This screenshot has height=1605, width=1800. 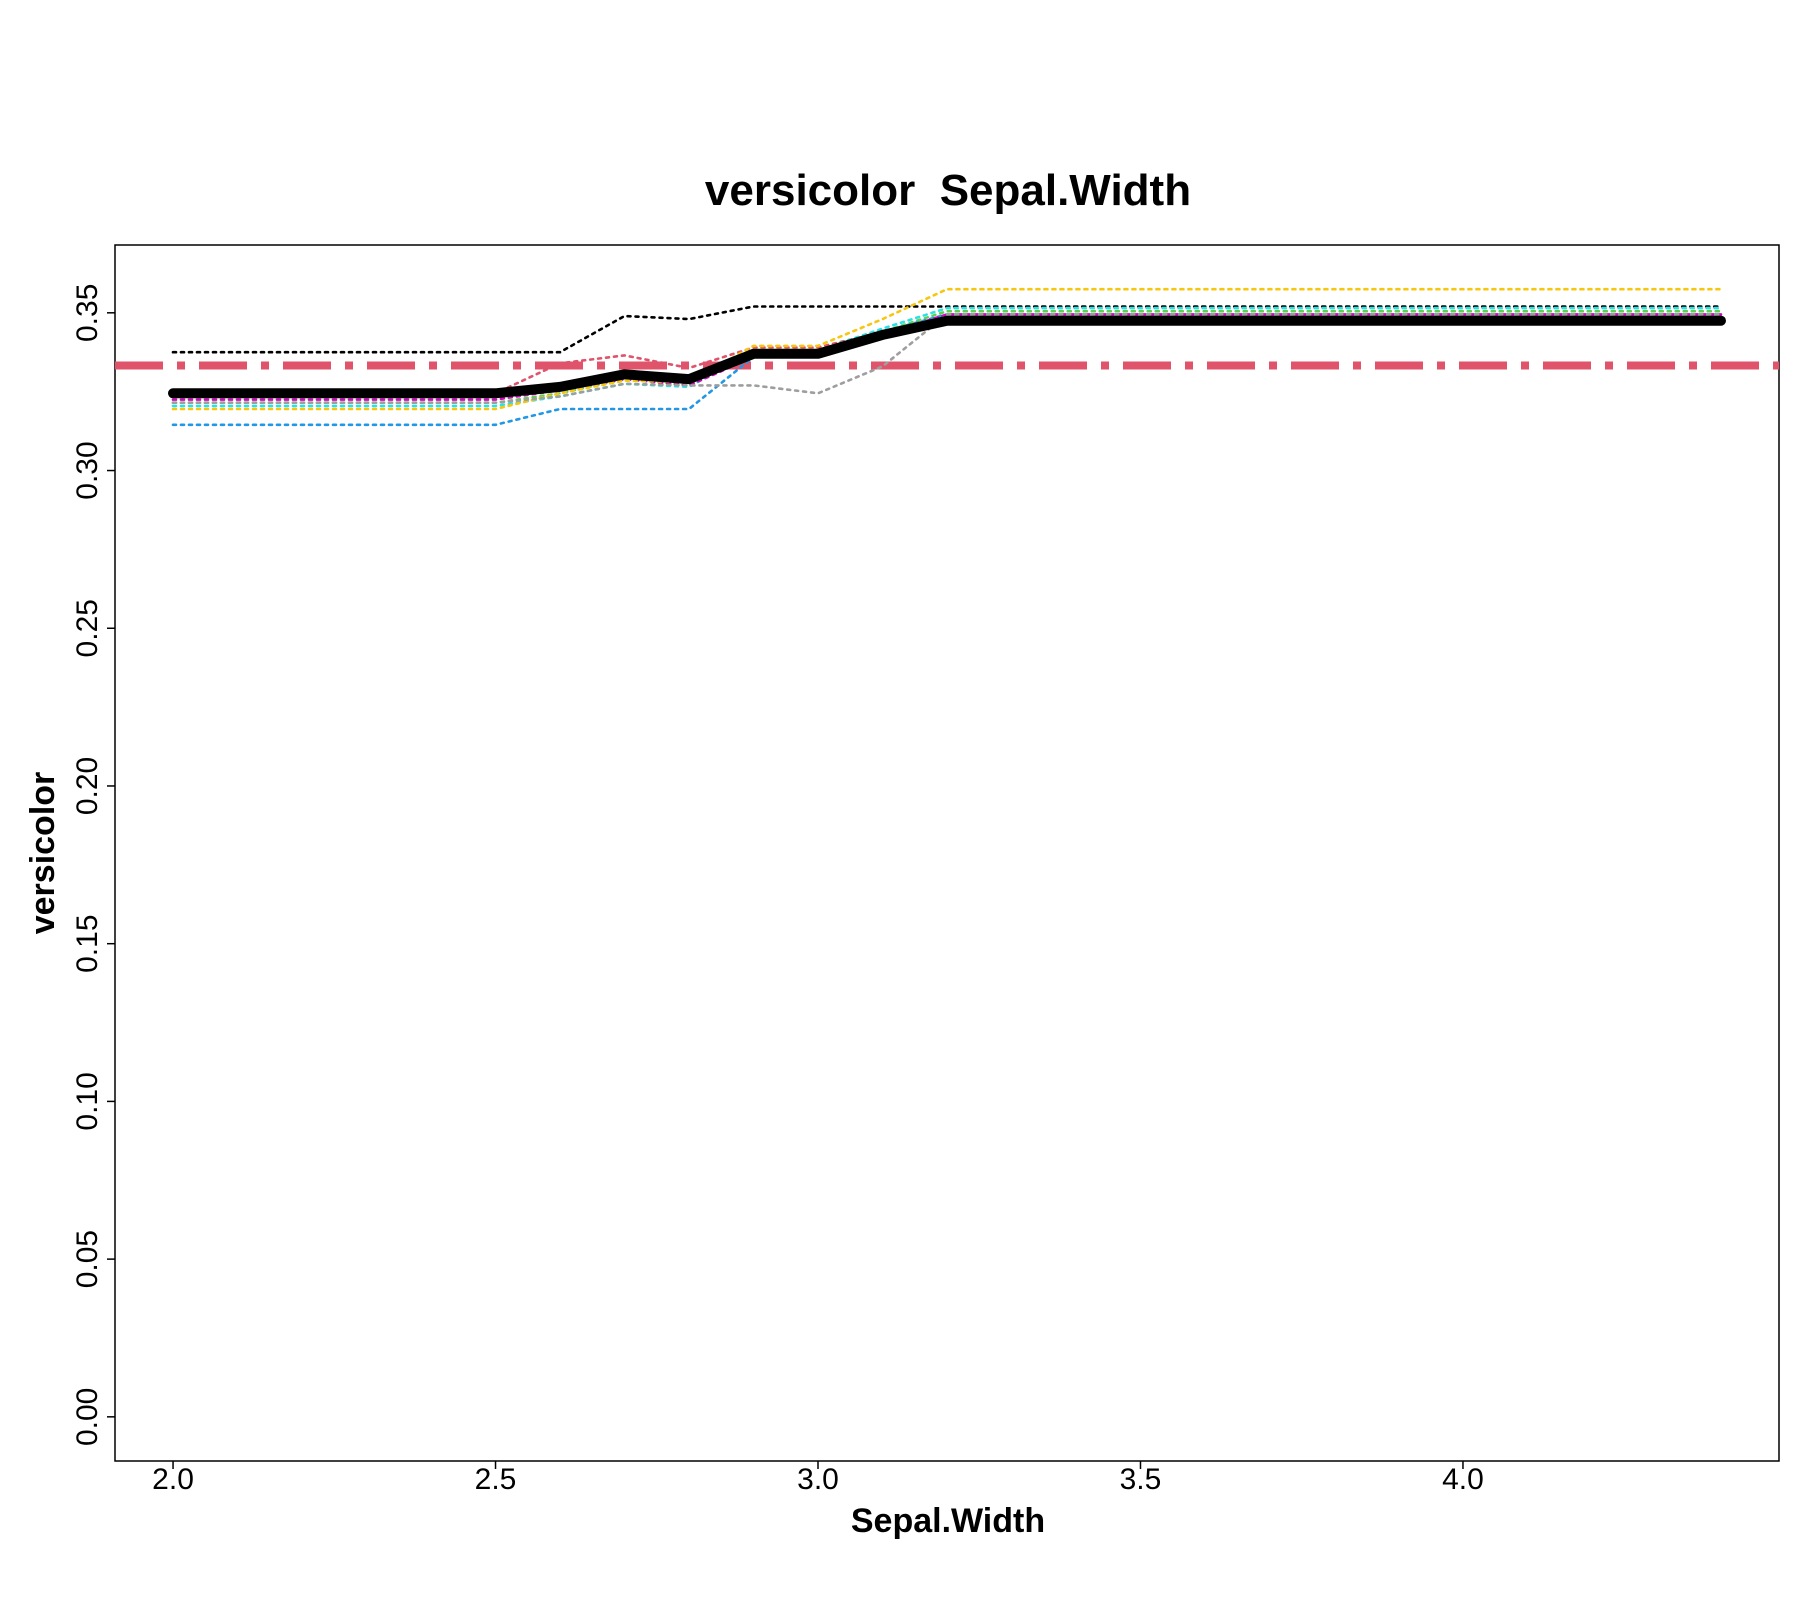 I want to click on average-series-line, so click(x=947, y=357).